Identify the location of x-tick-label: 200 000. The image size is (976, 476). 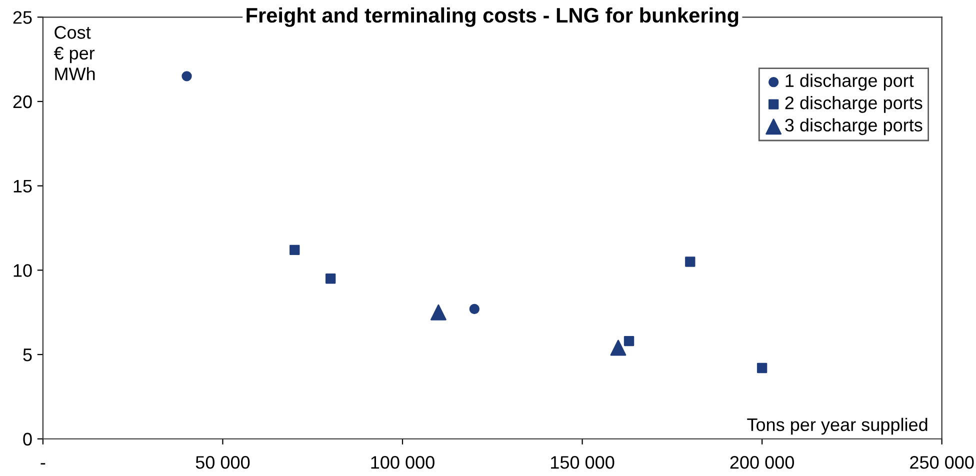
(762, 462).